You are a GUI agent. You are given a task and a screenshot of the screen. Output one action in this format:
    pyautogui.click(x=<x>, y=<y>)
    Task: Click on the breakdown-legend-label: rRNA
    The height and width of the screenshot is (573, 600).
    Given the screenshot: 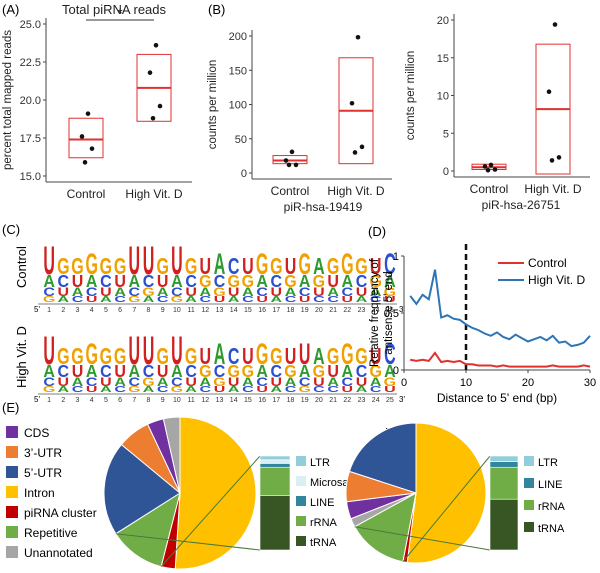 What is the action you would take?
    pyautogui.click(x=324, y=523)
    